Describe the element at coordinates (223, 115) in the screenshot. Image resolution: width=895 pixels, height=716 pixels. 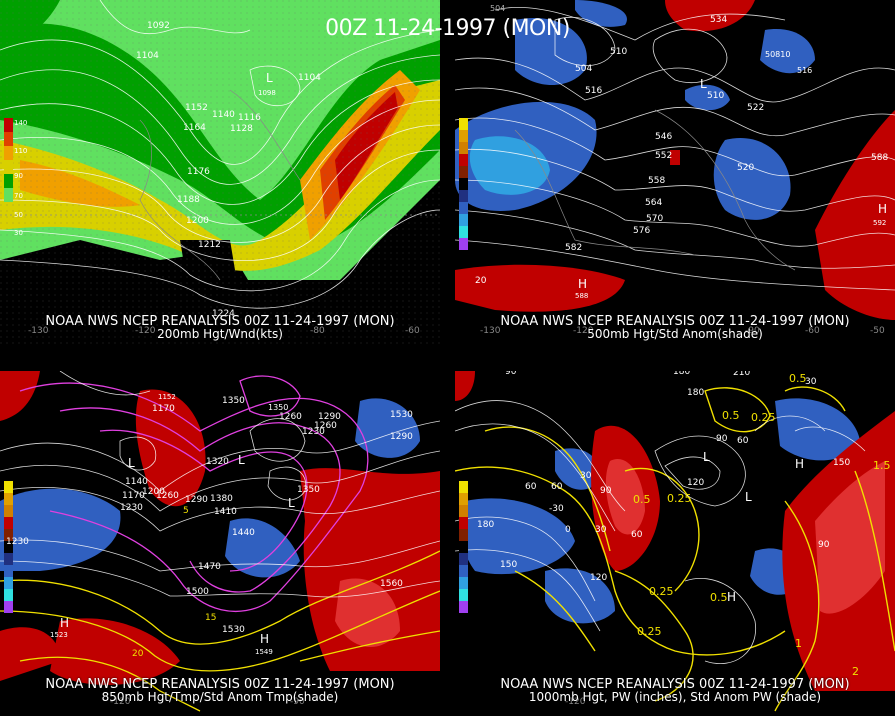
I see `contour-label: 1140` at that location.